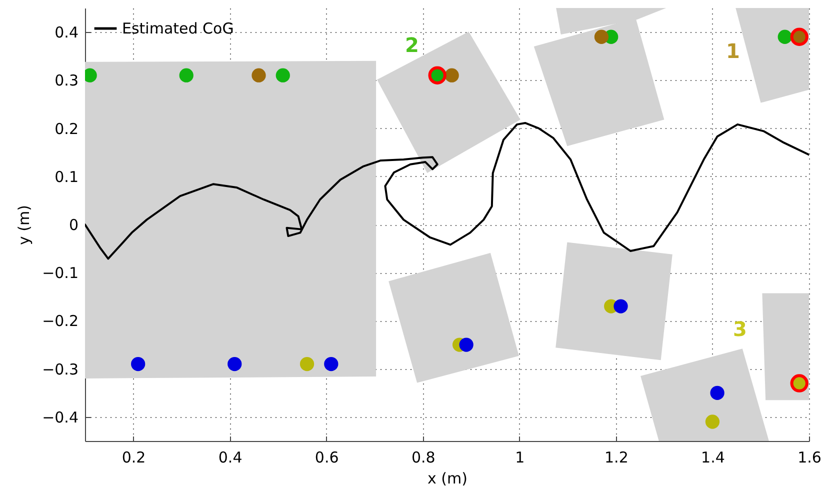 This screenshot has width=839, height=502. What do you see at coordinates (520, 457) in the screenshot?
I see `x-tick-label: 1` at bounding box center [520, 457].